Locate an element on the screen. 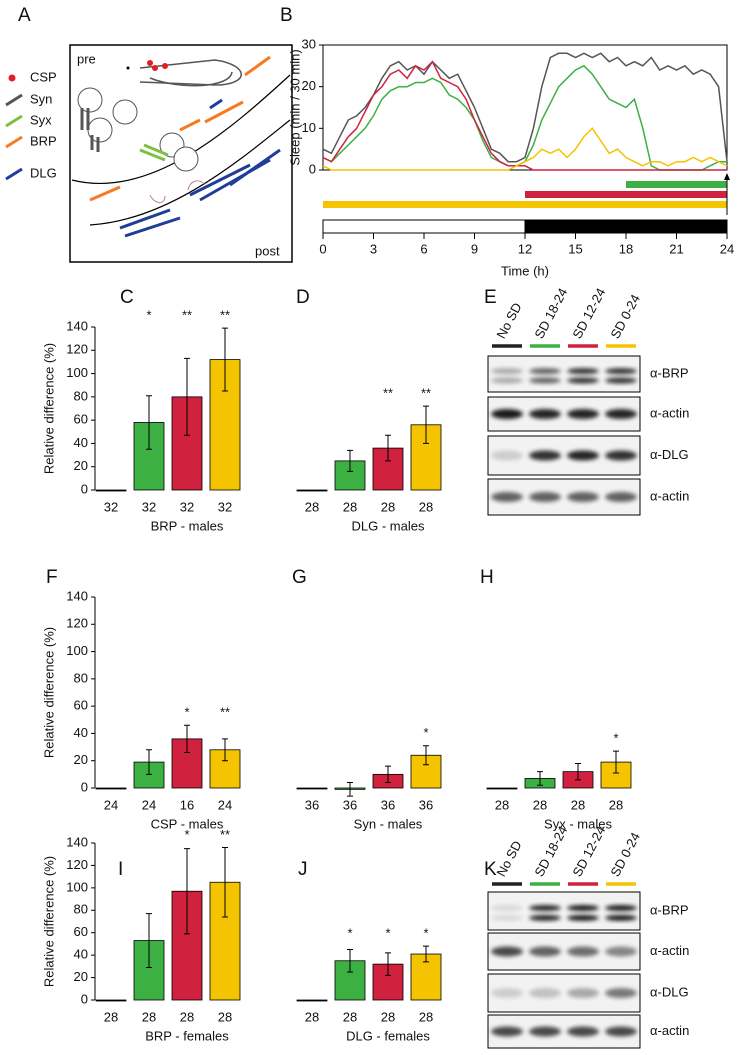  legend-label: Syn is located at coordinates (41, 98).